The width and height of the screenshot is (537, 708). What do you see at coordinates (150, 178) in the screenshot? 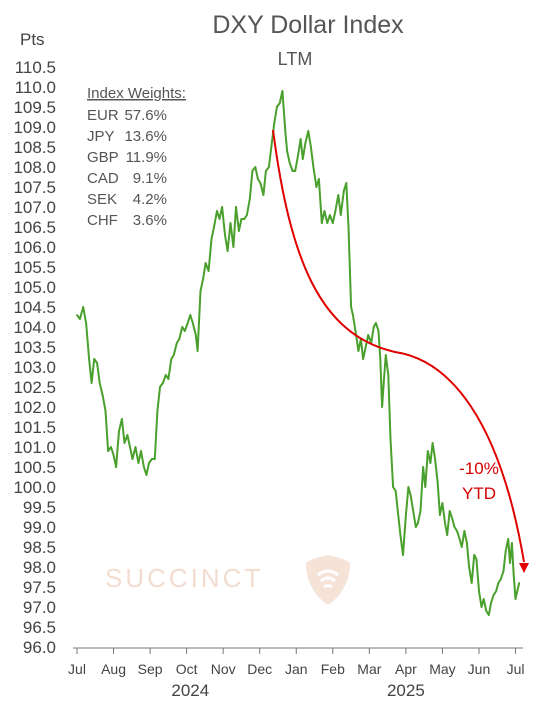
I see `weight-value: 9.1%` at bounding box center [150, 178].